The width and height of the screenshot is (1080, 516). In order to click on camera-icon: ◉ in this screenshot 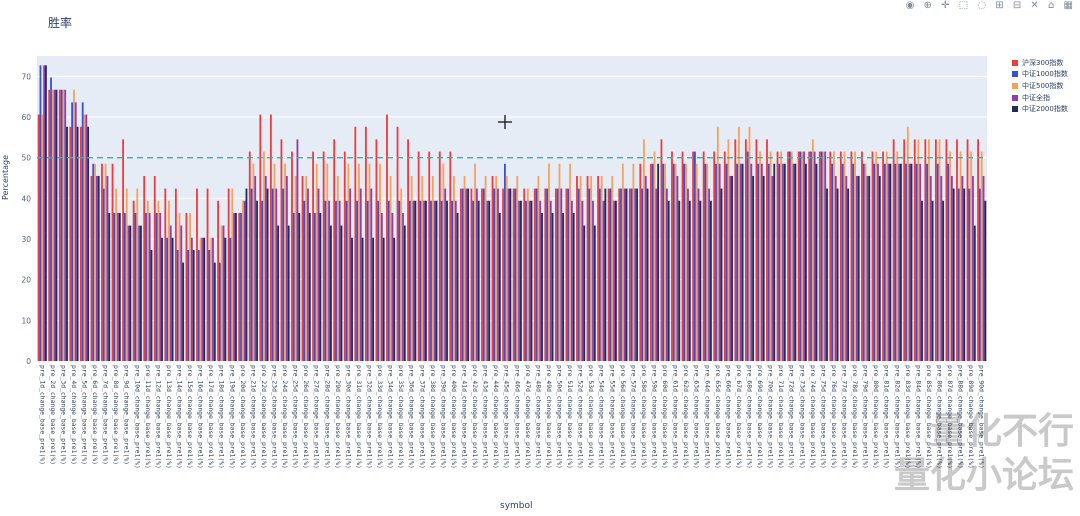, I will do `click(911, 5)`.